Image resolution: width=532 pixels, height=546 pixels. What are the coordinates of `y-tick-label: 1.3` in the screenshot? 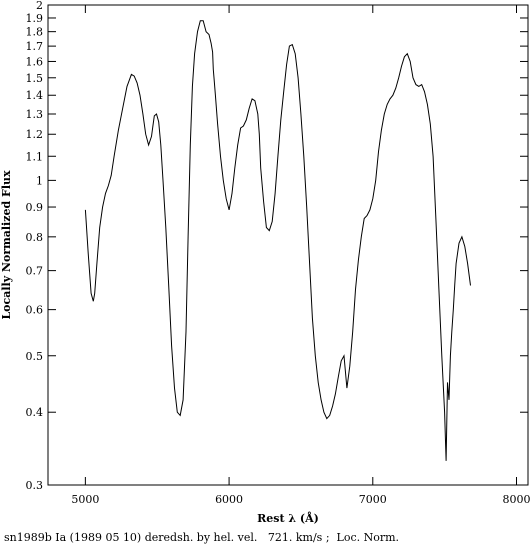 It's located at (35, 114).